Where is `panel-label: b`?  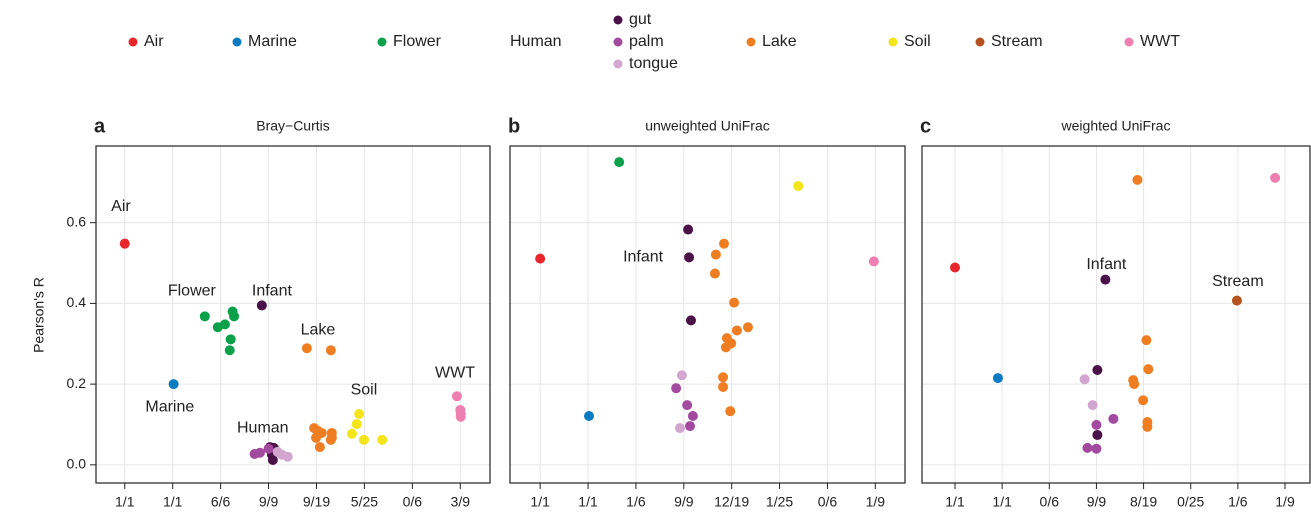
panel-label: b is located at coordinates (514, 126).